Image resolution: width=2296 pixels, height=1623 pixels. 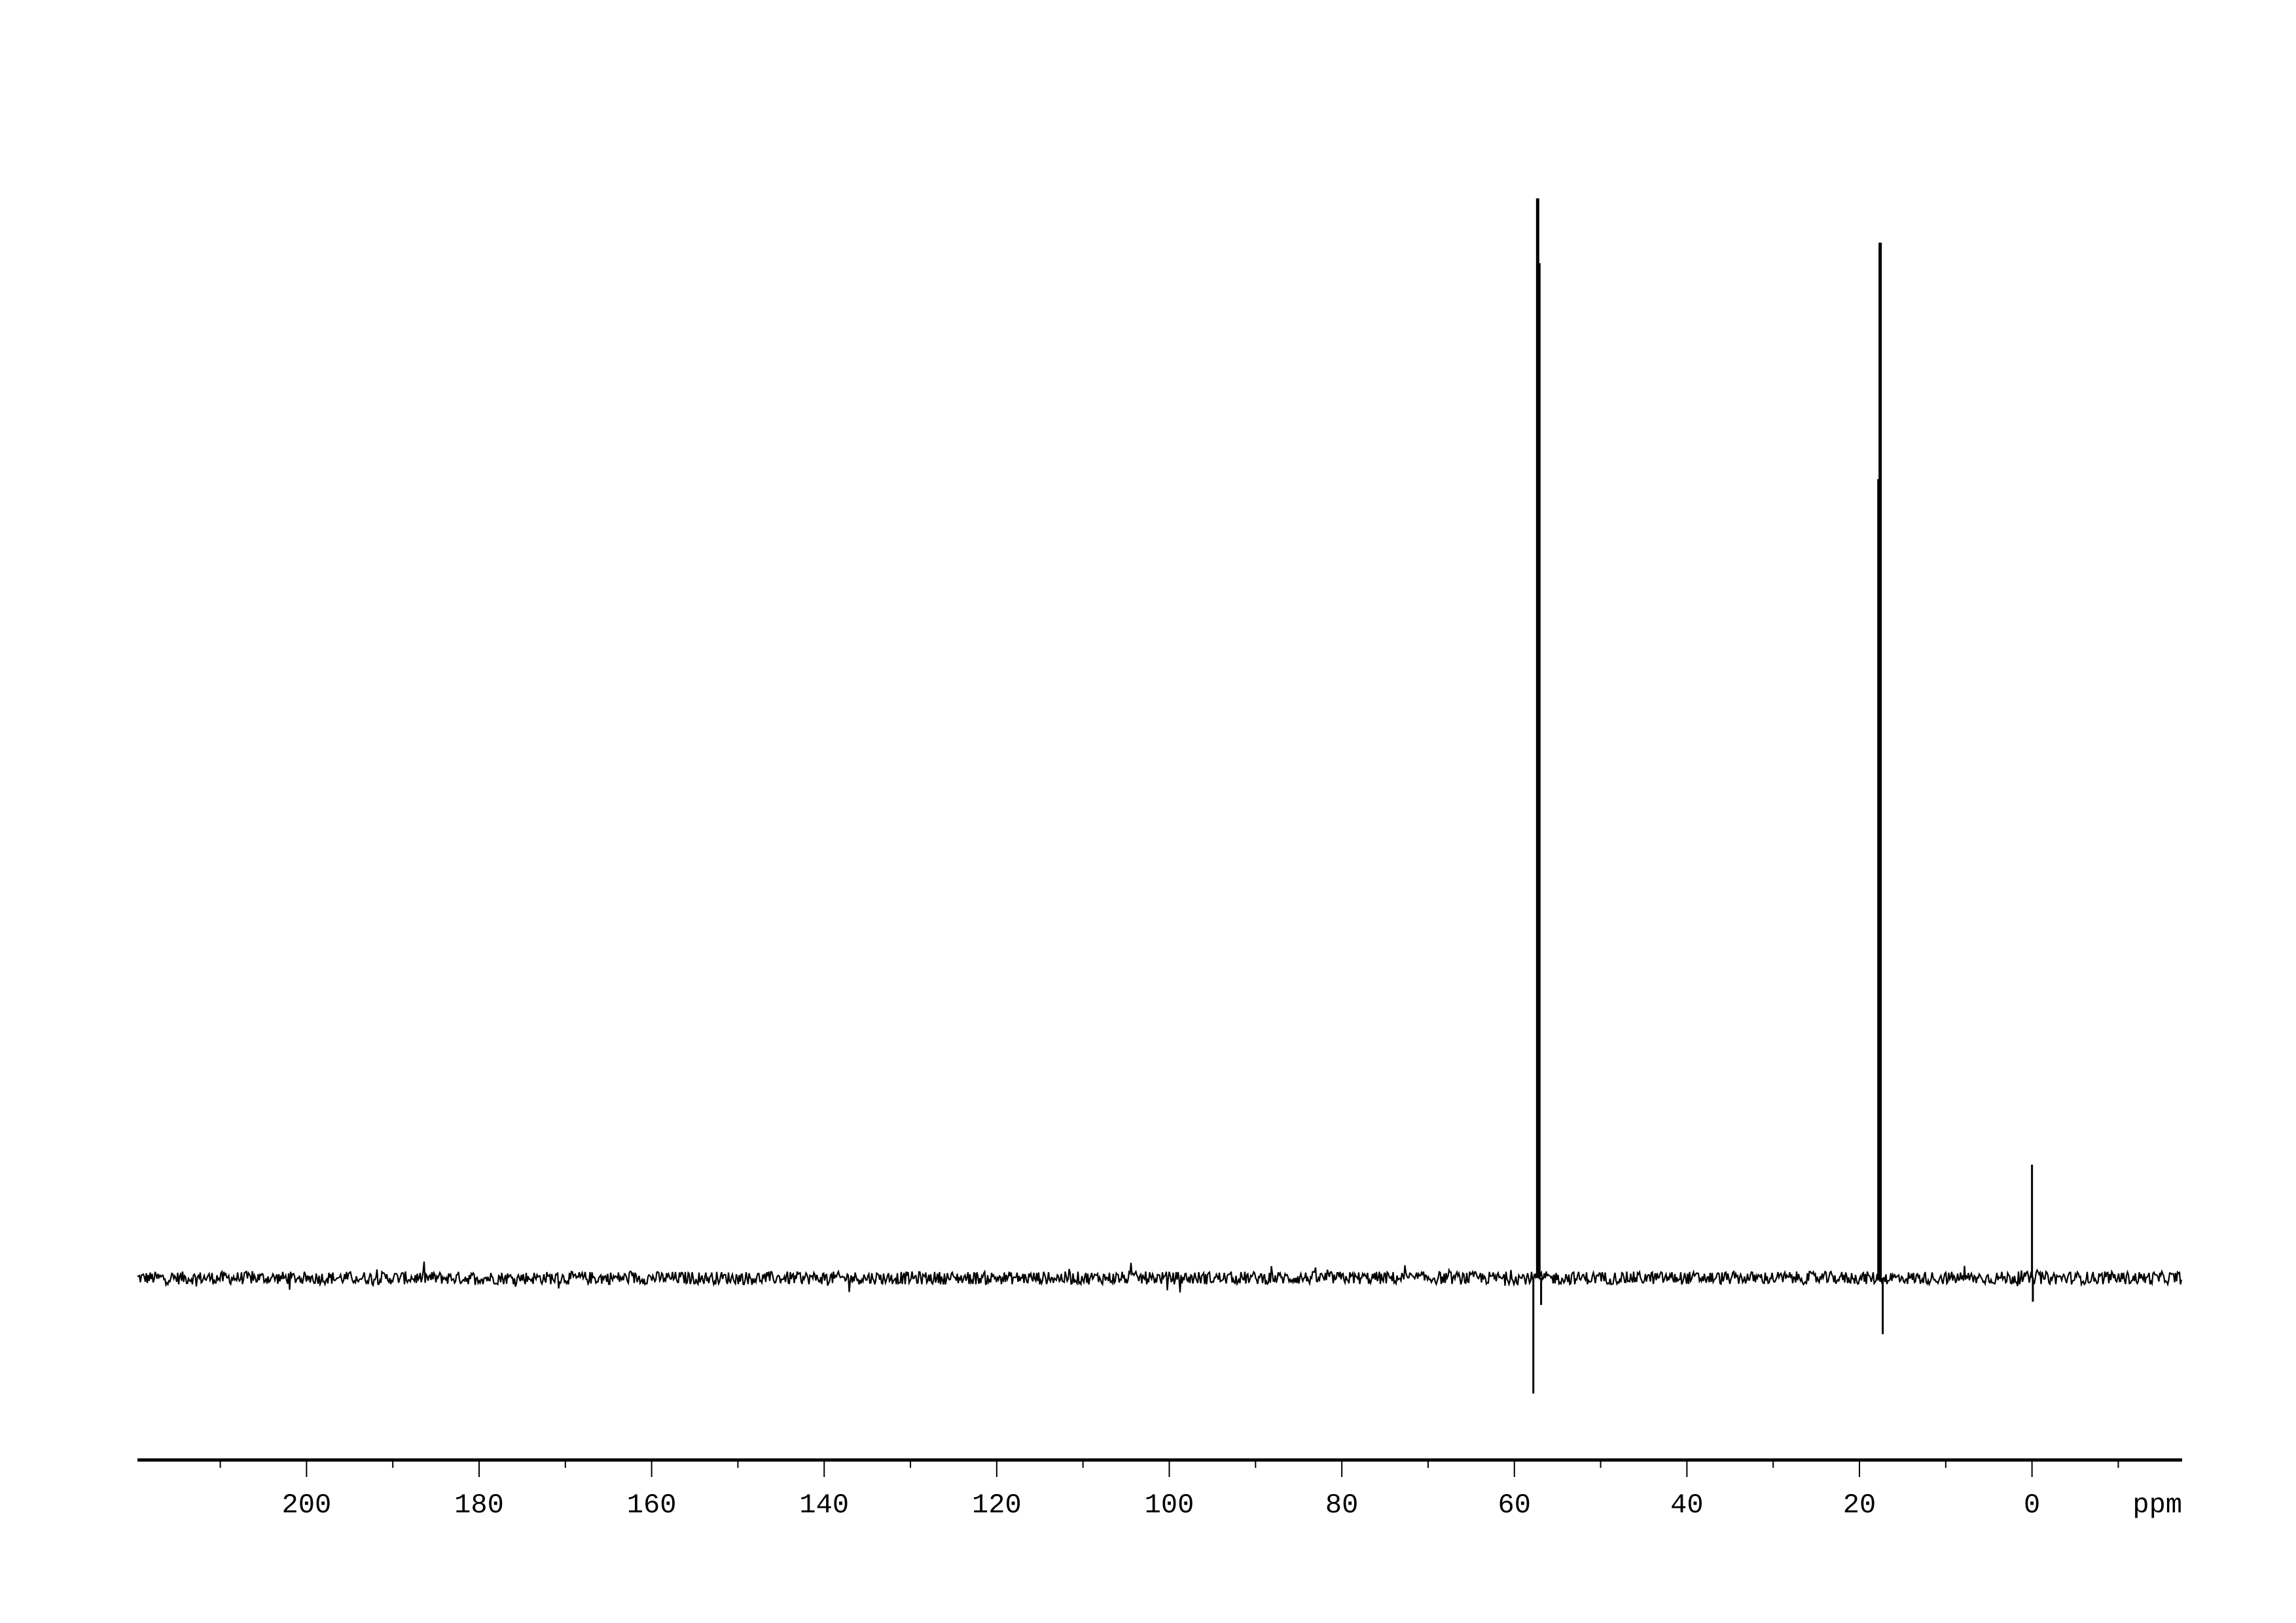 What do you see at coordinates (1859, 1505) in the screenshot?
I see `x-tick-label: 20` at bounding box center [1859, 1505].